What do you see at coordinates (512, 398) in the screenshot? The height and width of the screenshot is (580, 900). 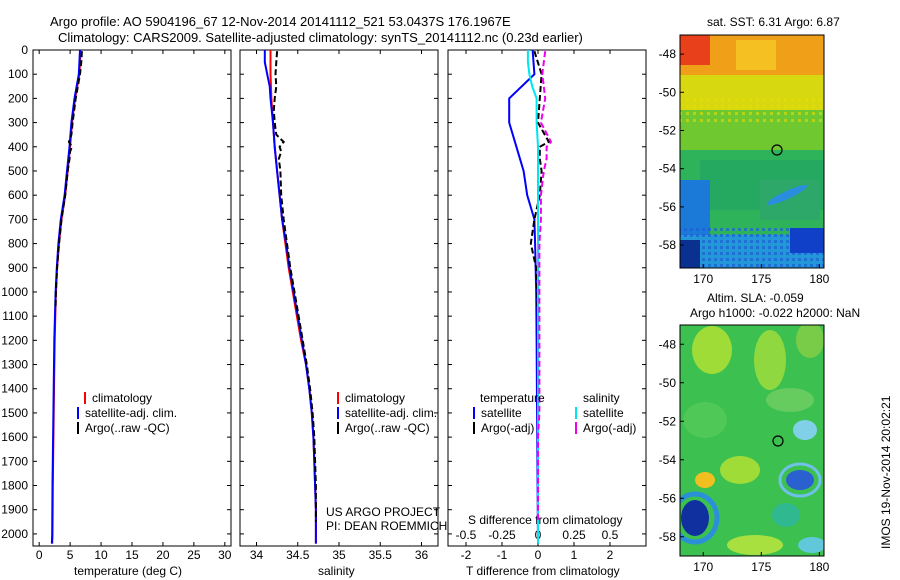 I see `legend-diff-temp-header: temperature` at bounding box center [512, 398].